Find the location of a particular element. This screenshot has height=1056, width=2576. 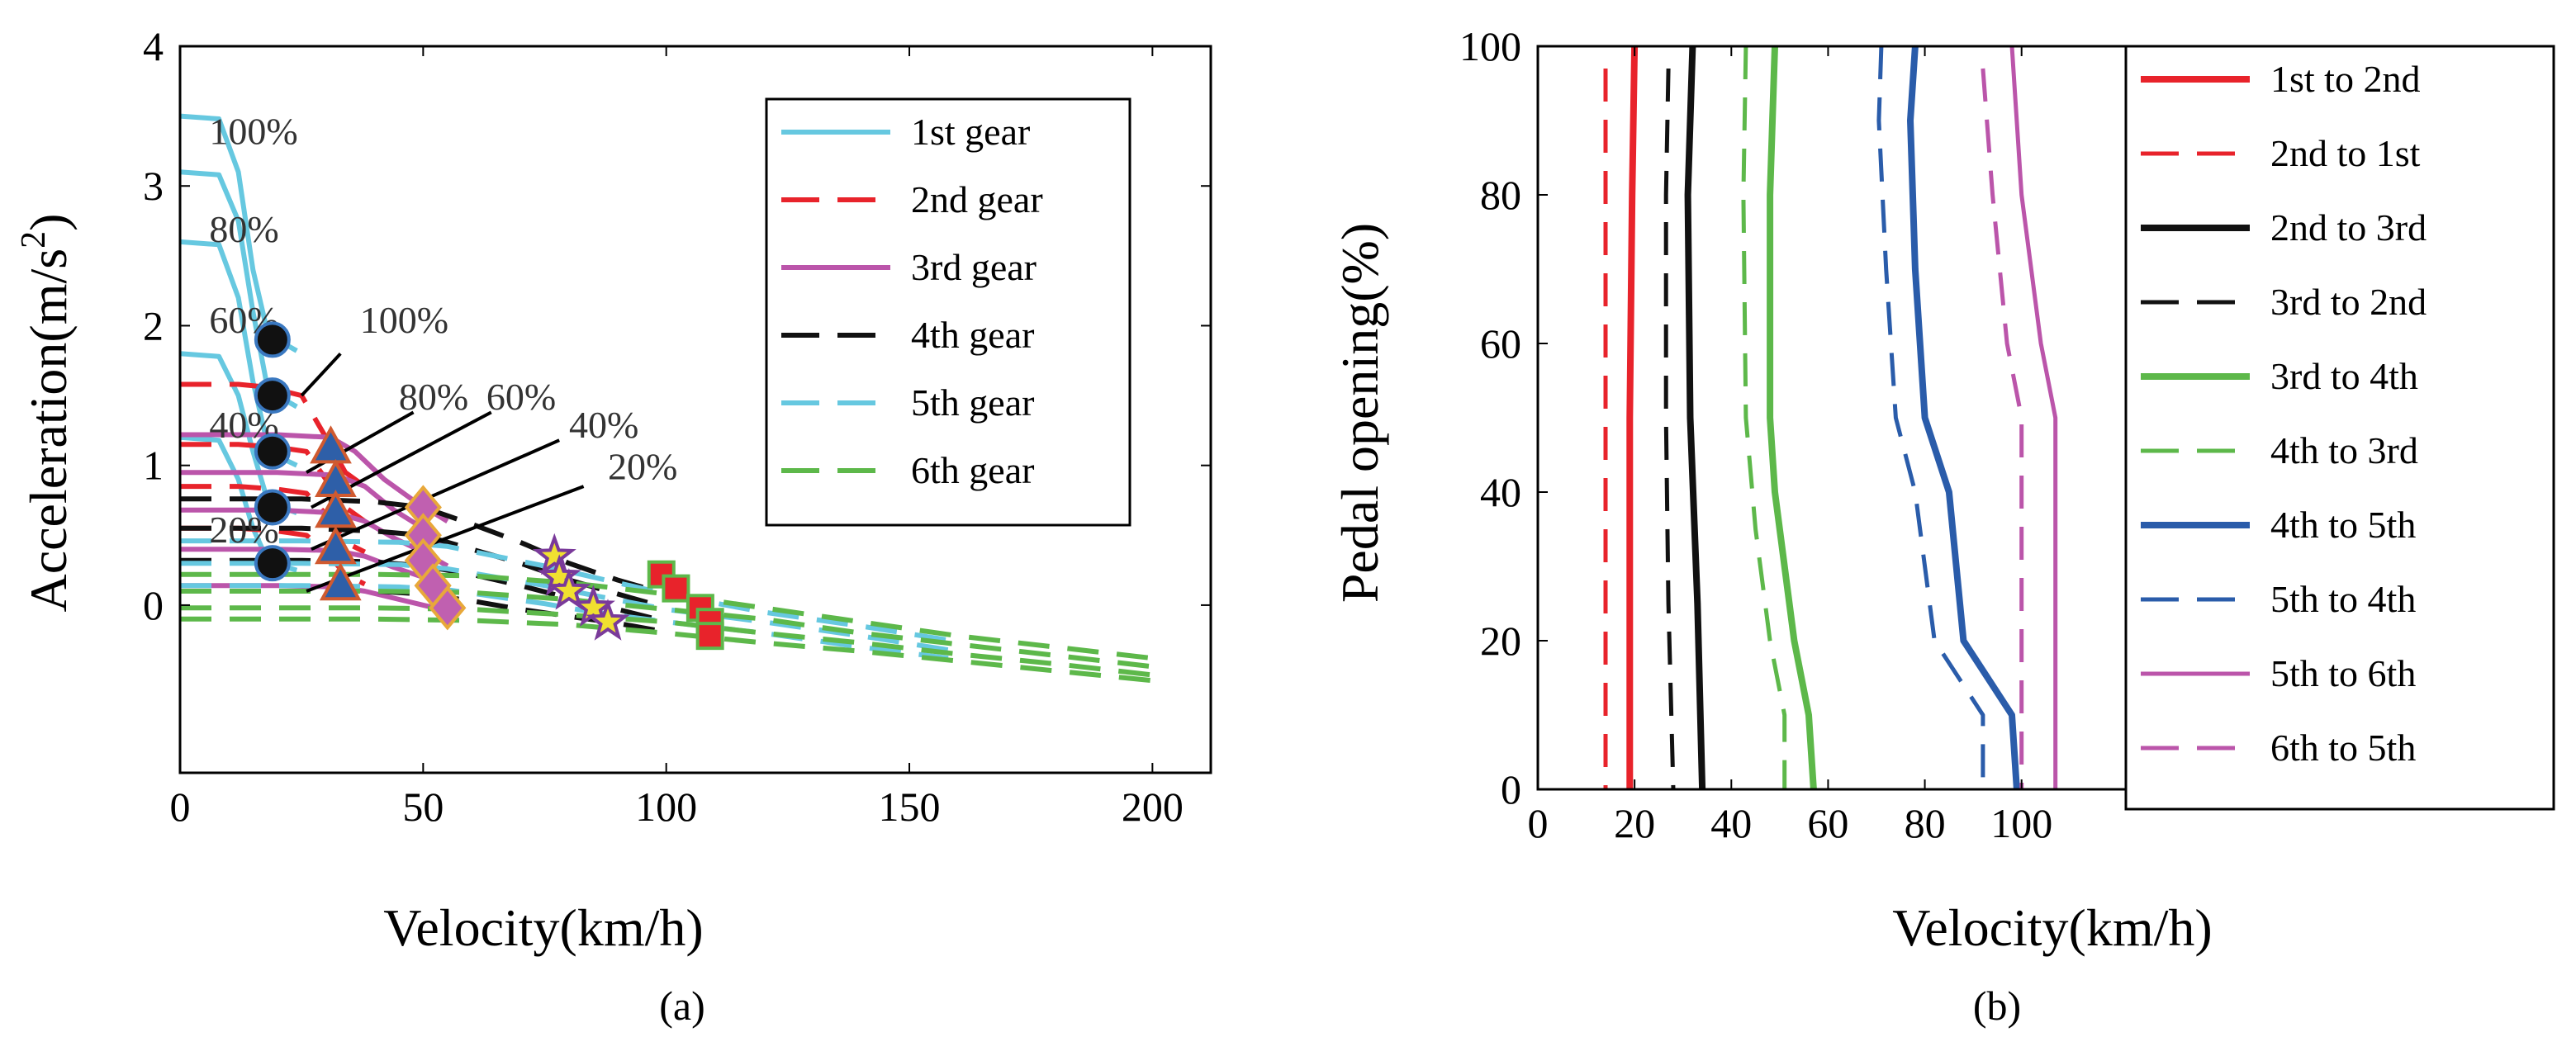

chart-b-y-axis-label: Pedal opening(%) is located at coordinates (1360, 413).